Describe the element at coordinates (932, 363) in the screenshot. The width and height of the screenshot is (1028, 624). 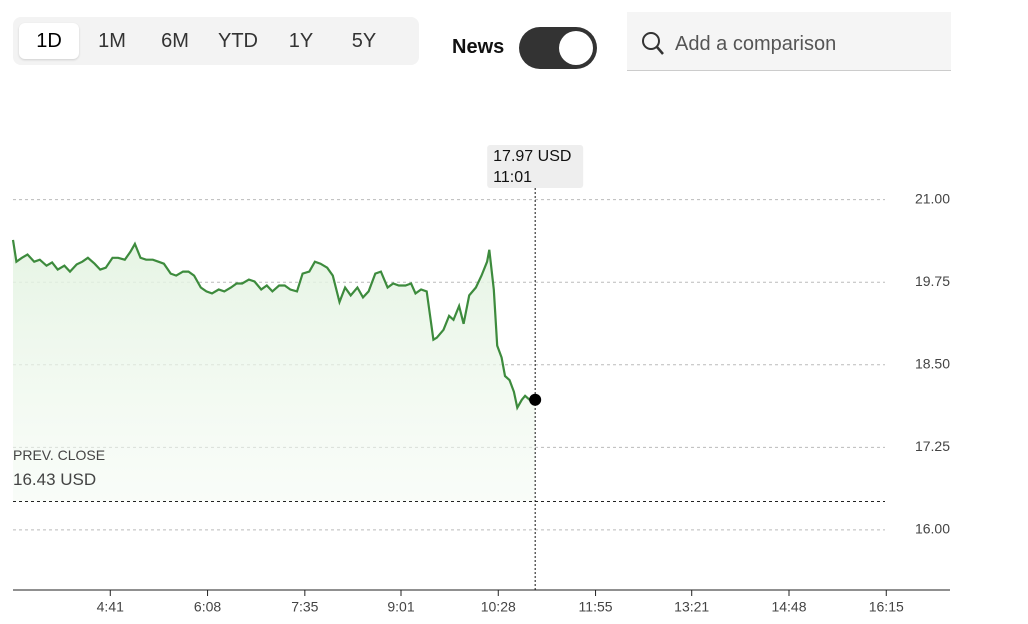
I see `y-tick-label: 18.50` at that location.